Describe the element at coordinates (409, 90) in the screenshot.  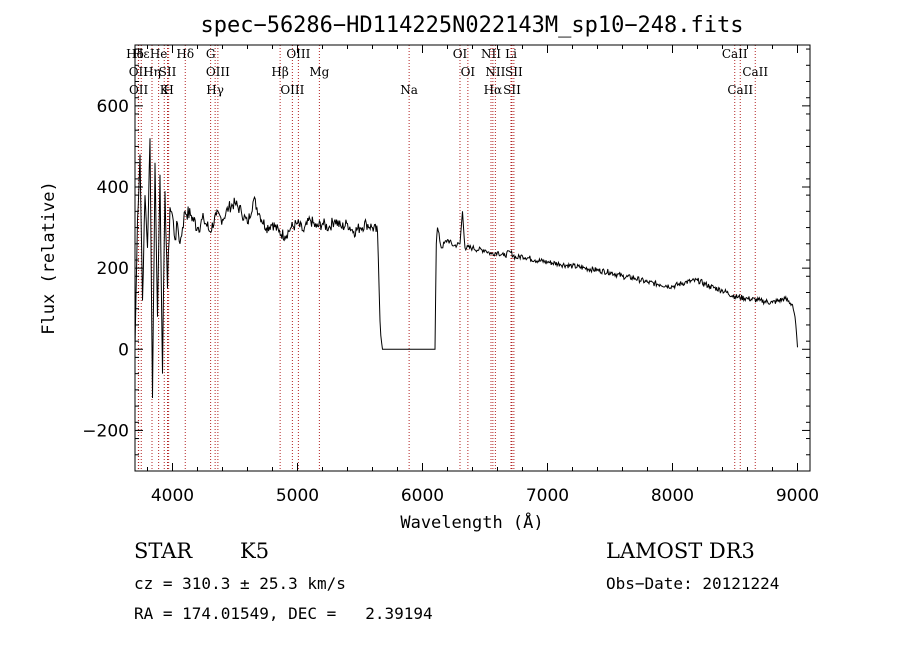
I see `line-marker-label: Na` at that location.